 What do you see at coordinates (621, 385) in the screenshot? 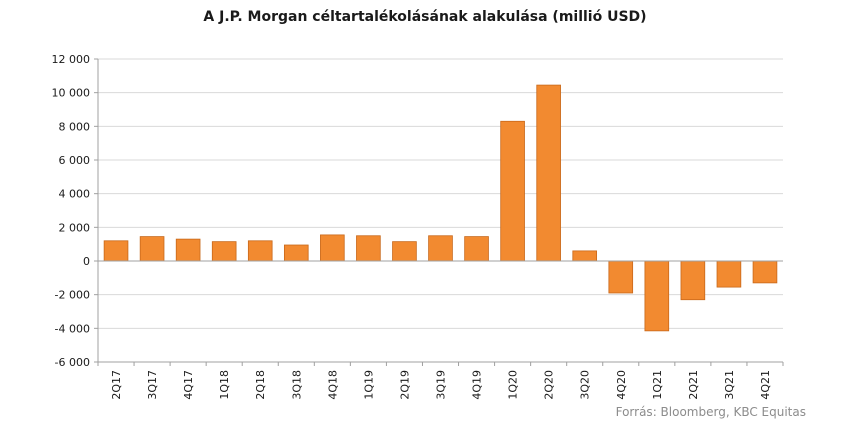
I see `x-tick-label: 4Q20` at bounding box center [621, 385].